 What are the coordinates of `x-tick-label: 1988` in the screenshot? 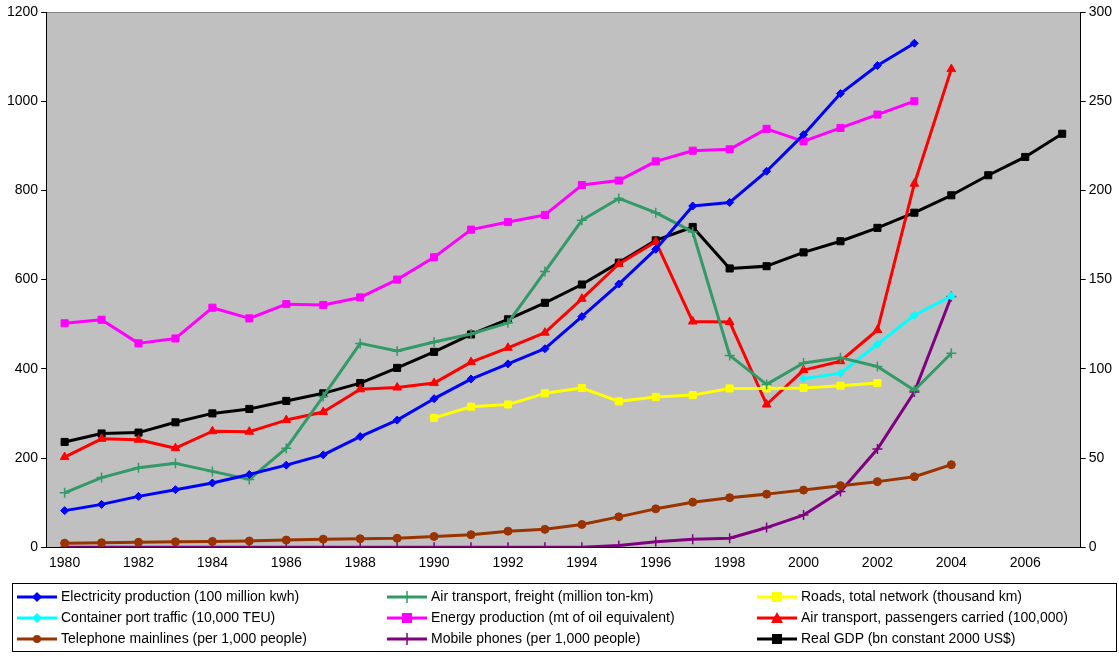 It's located at (360, 562).